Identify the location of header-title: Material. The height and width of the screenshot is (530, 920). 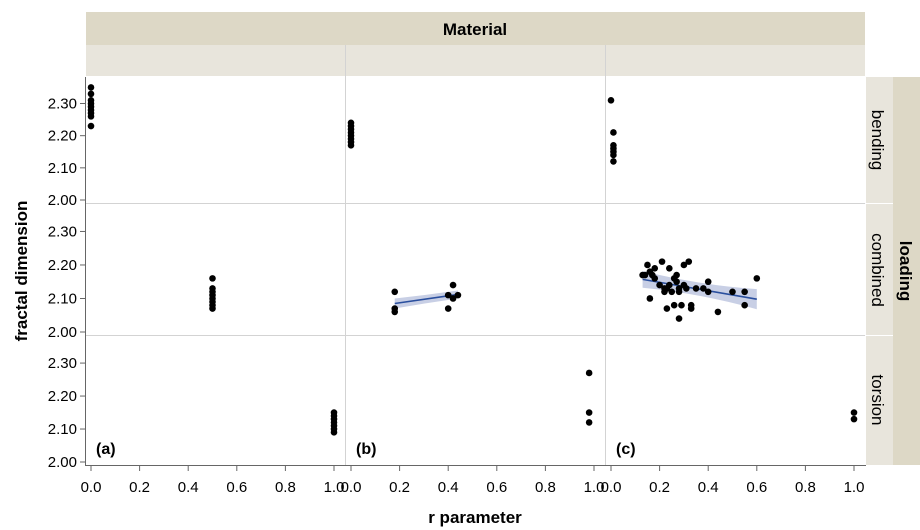
(475, 29).